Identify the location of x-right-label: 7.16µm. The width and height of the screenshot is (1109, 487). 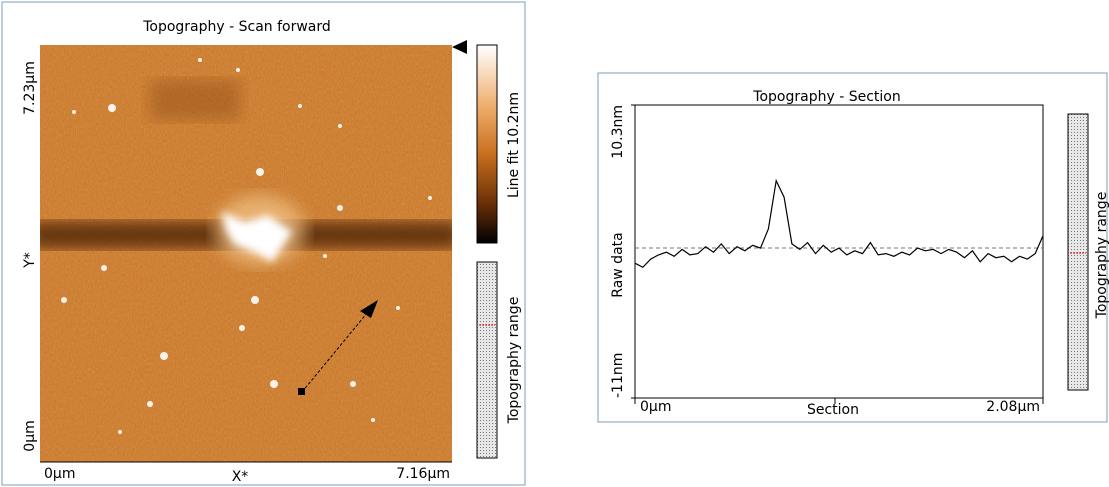
(423, 474).